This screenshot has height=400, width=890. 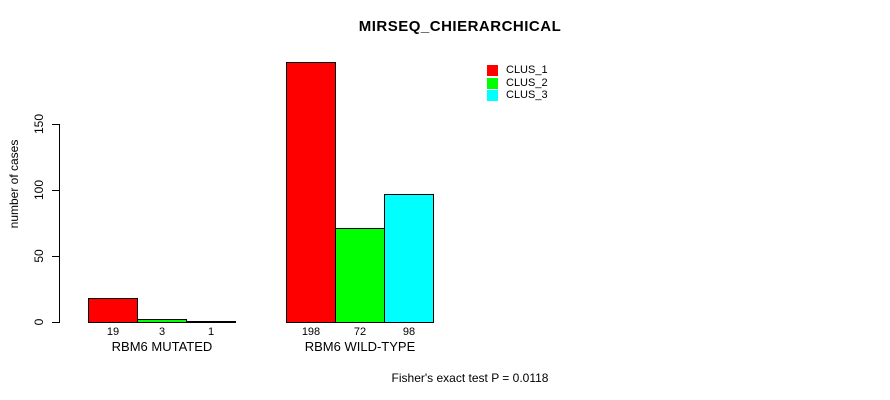 I want to click on bar-value-label: 98, so click(x=409, y=332).